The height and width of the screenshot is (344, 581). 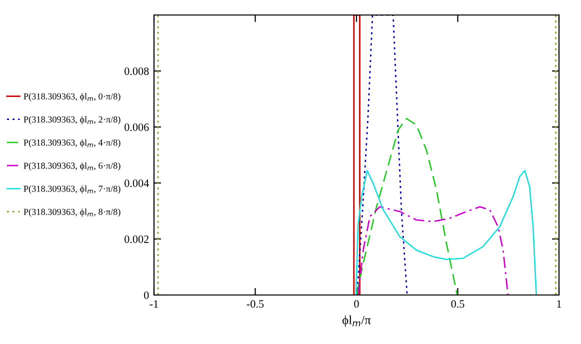 What do you see at coordinates (72, 212) in the screenshot?
I see `legend-label: P(318.309363, ϕl$_{m}$, 8·π/8)` at bounding box center [72, 212].